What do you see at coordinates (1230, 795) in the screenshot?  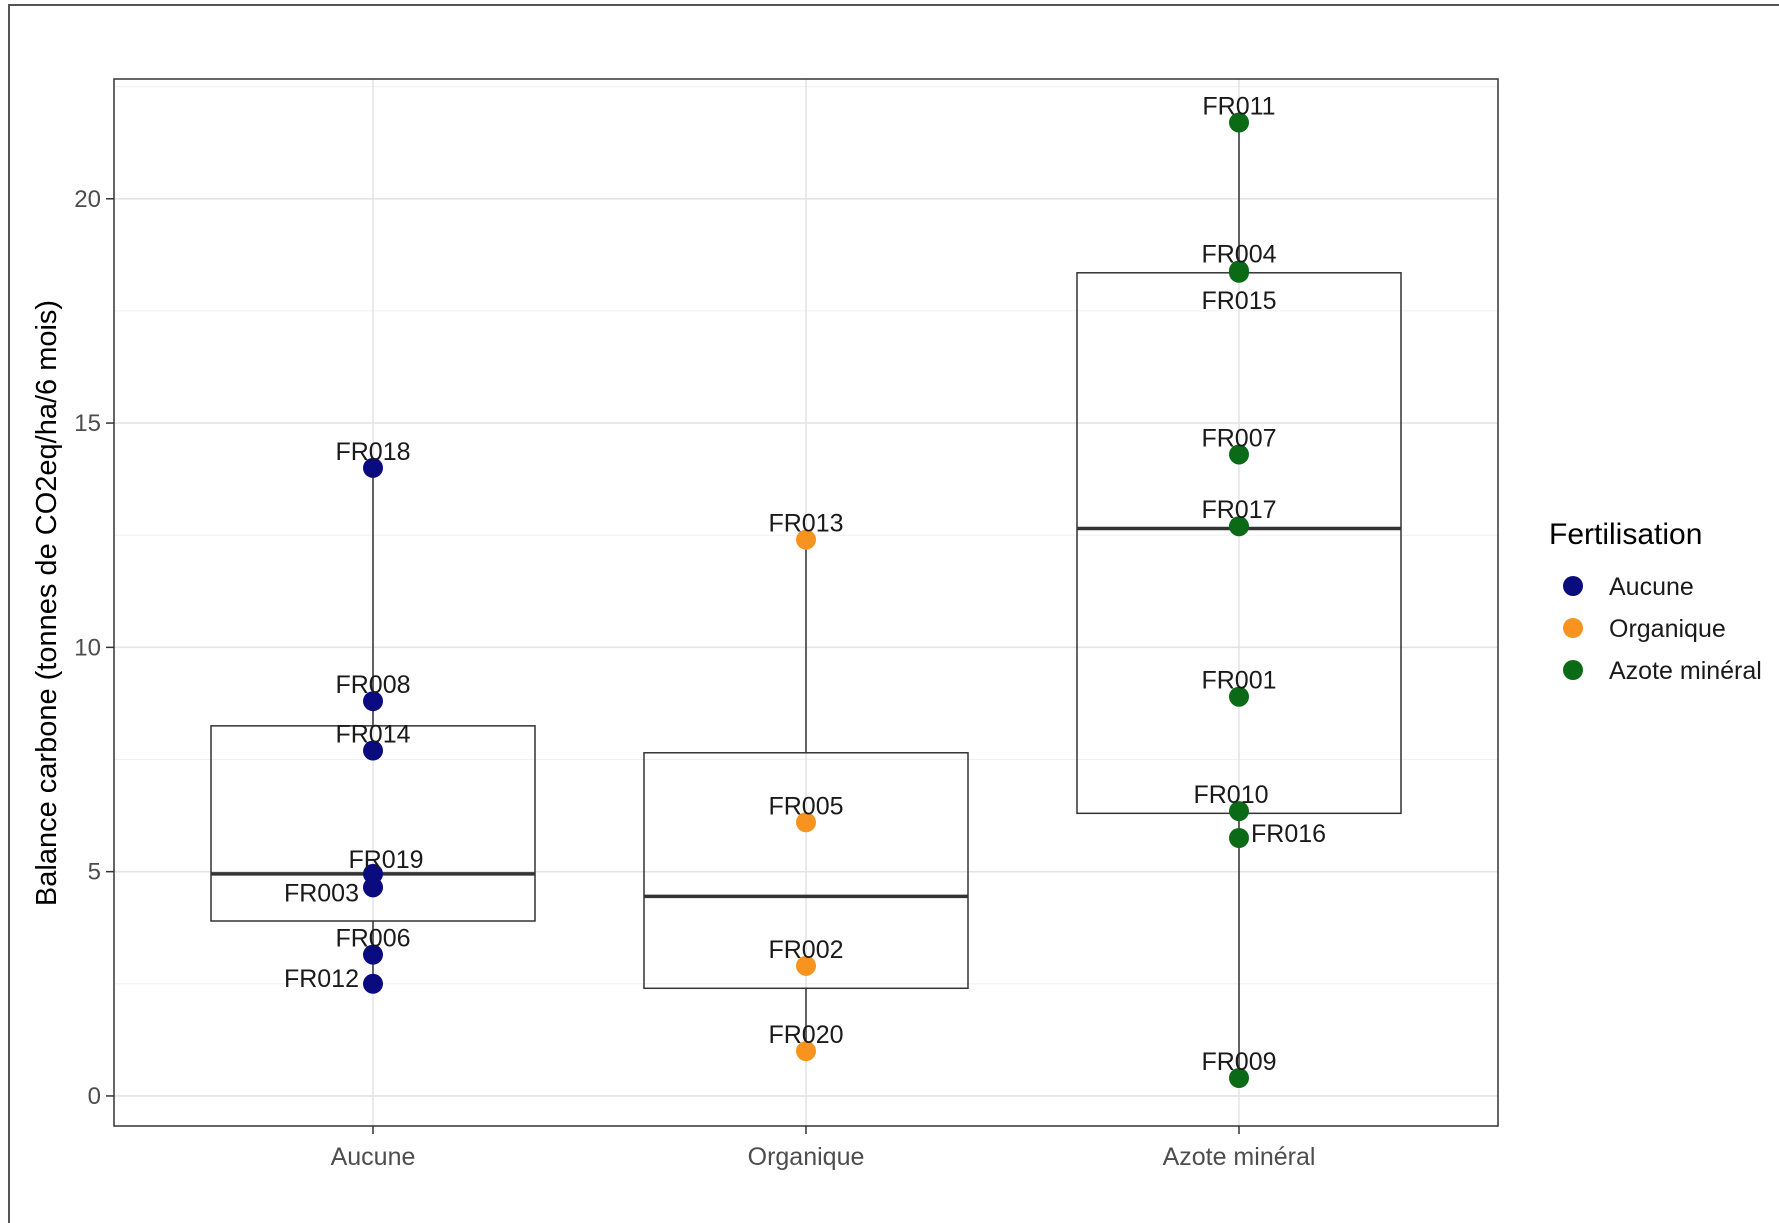 I see `point-label: FR010` at bounding box center [1230, 795].